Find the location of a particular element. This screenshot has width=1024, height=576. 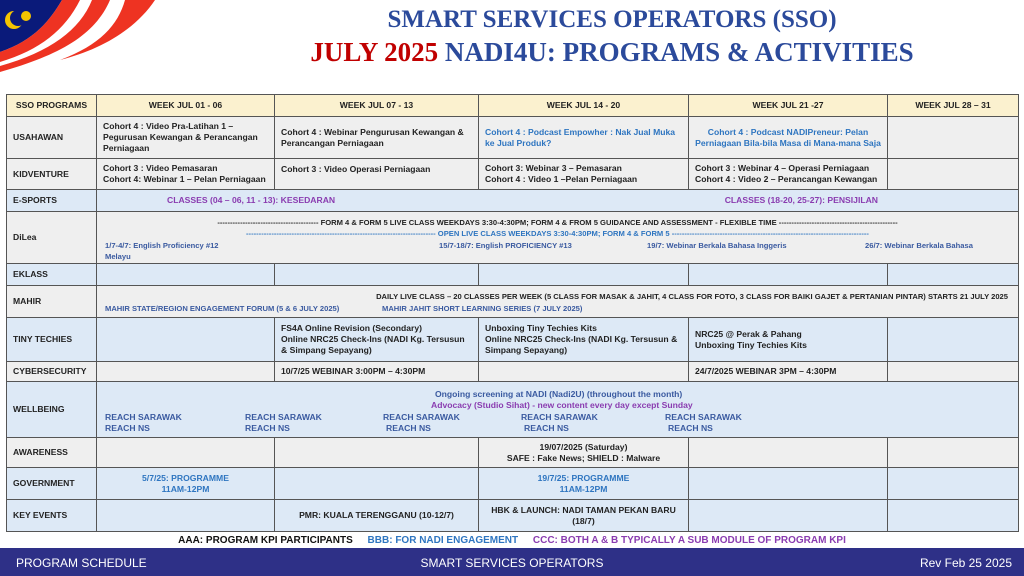

row-label: DiLea is located at coordinates (51, 237).